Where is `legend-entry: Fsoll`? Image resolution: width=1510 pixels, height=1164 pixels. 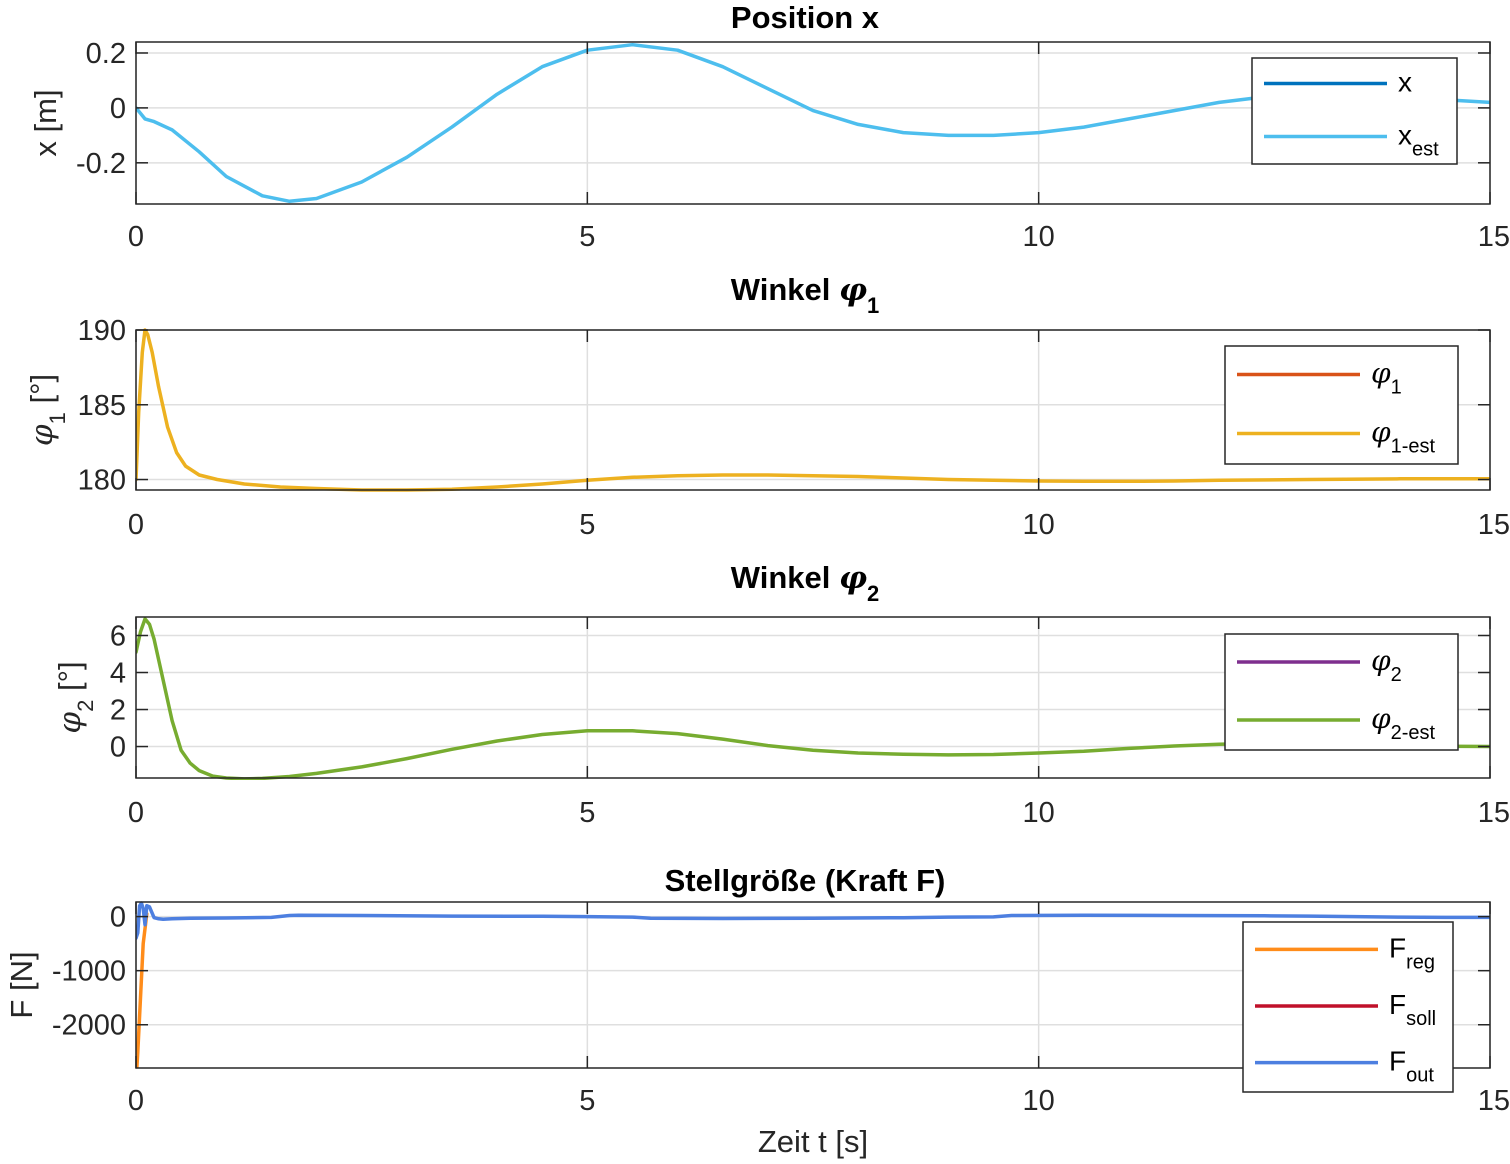
legend-entry: Fsoll is located at coordinates (1412, 1009).